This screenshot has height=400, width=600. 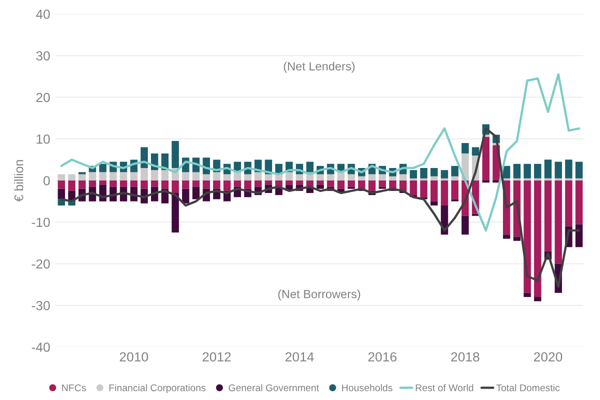 What do you see at coordinates (300, 357) in the screenshot?
I see `x-tick-label: 2014` at bounding box center [300, 357].